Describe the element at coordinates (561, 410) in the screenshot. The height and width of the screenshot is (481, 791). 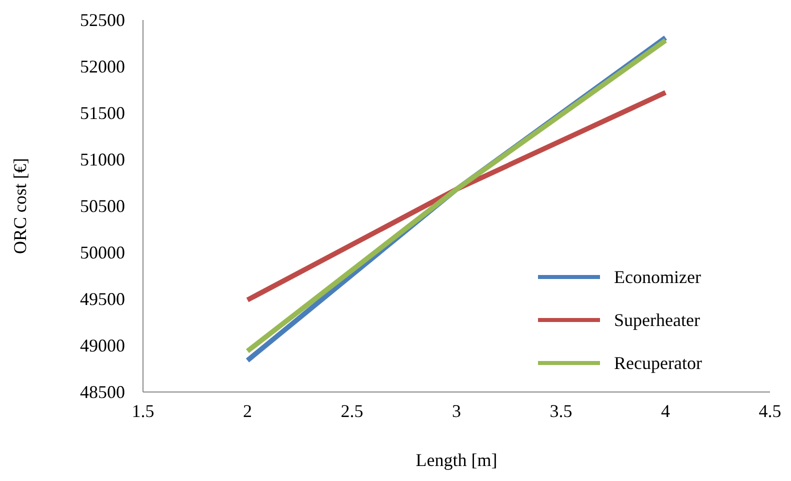
I see `x-tick-label: 3.5` at that location.